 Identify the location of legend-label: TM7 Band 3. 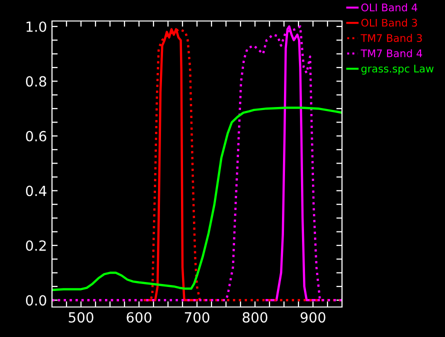
(391, 38).